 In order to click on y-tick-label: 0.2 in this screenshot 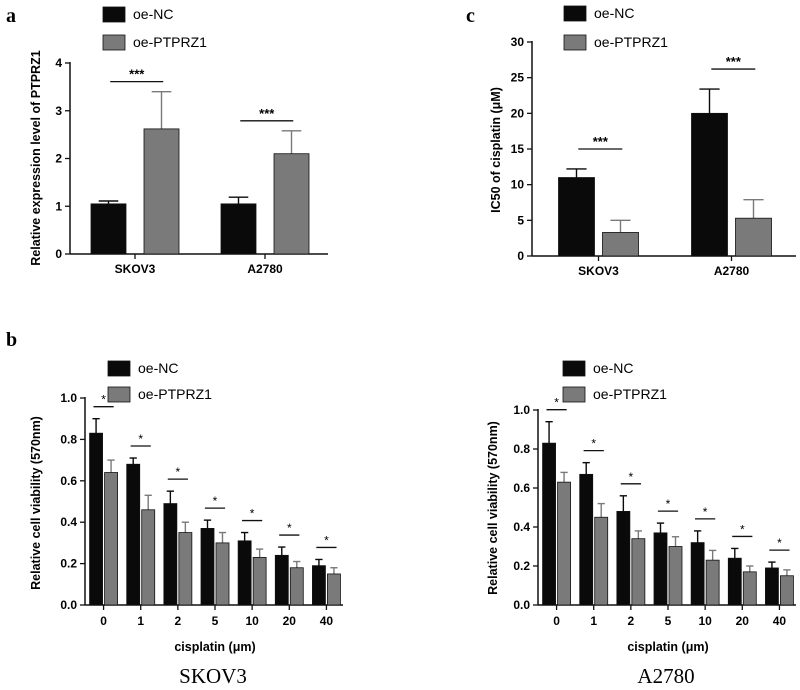, I will do `click(521, 566)`.